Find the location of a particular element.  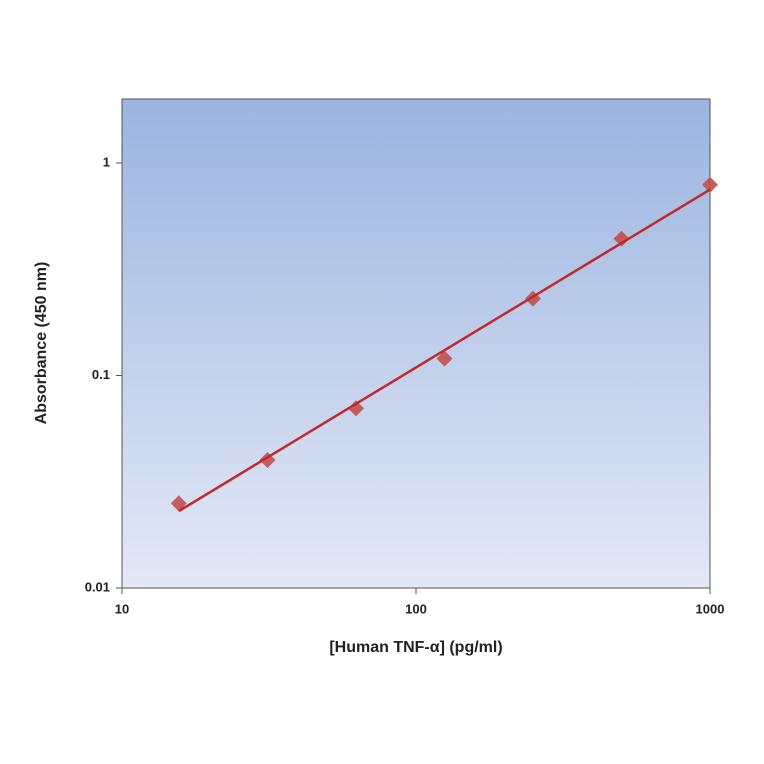

y-tick-label: 0.01 is located at coordinates (97, 586).